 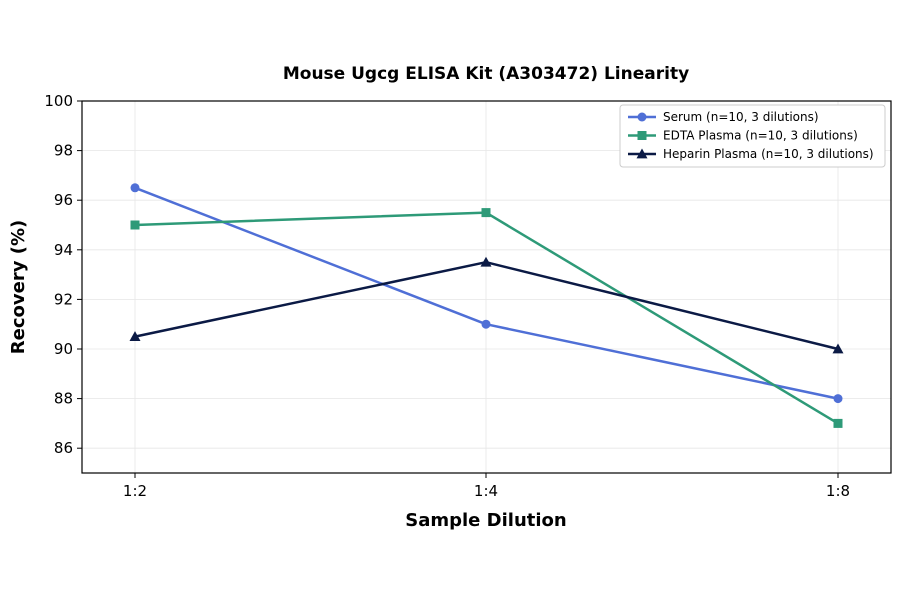 What do you see at coordinates (63, 274) in the screenshot?
I see `y-axis-ticks: 86 88 90 92 94 96 98 100` at bounding box center [63, 274].